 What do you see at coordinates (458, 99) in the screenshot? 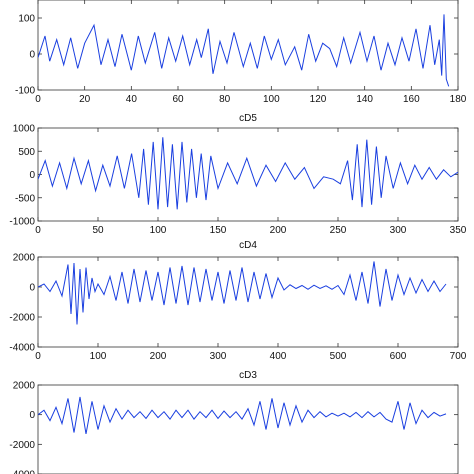
I see `x-tick-label: 180` at bounding box center [458, 99].